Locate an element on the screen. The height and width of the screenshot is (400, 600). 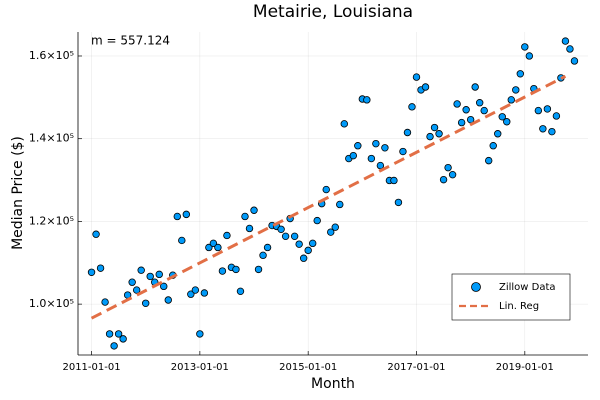
x-tick-label: 2017-01-01 is located at coordinates (416, 367).